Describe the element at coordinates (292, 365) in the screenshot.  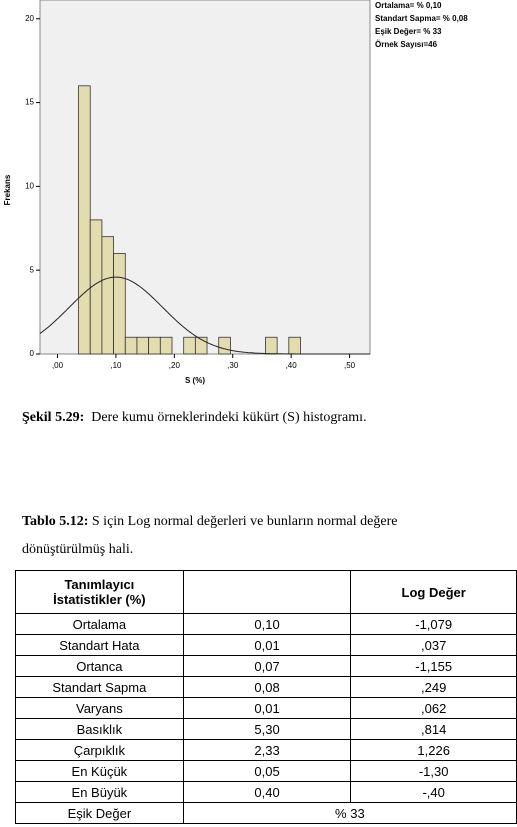
I see `x-tick-label: ,40` at that location.